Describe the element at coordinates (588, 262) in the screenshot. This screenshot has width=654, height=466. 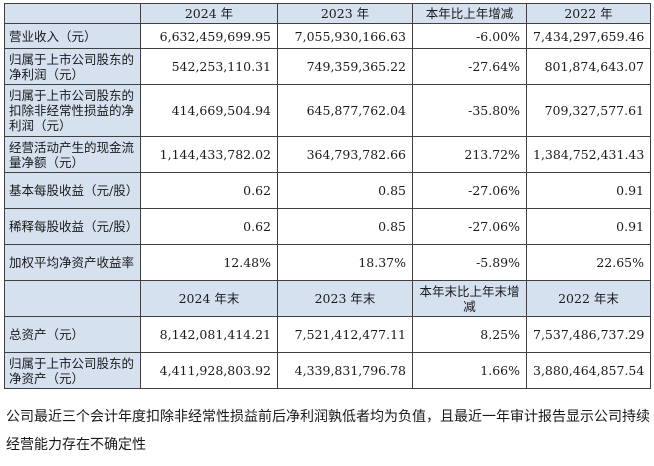
I see `value-cell: 22.65%` at that location.